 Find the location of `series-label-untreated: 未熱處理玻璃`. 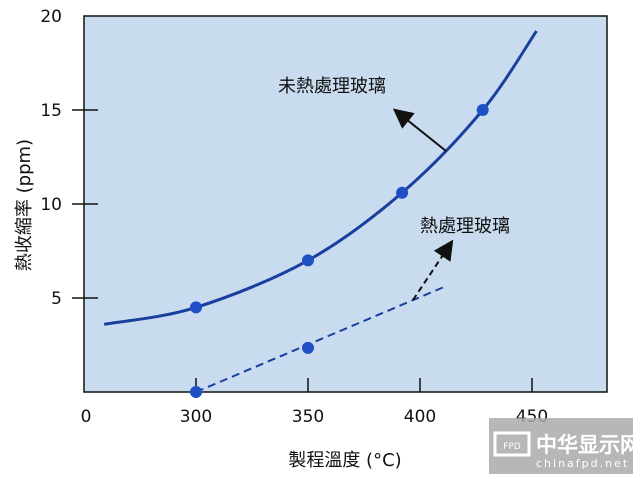

series-label-untreated: 未熱處理玻璃 is located at coordinates (332, 86).